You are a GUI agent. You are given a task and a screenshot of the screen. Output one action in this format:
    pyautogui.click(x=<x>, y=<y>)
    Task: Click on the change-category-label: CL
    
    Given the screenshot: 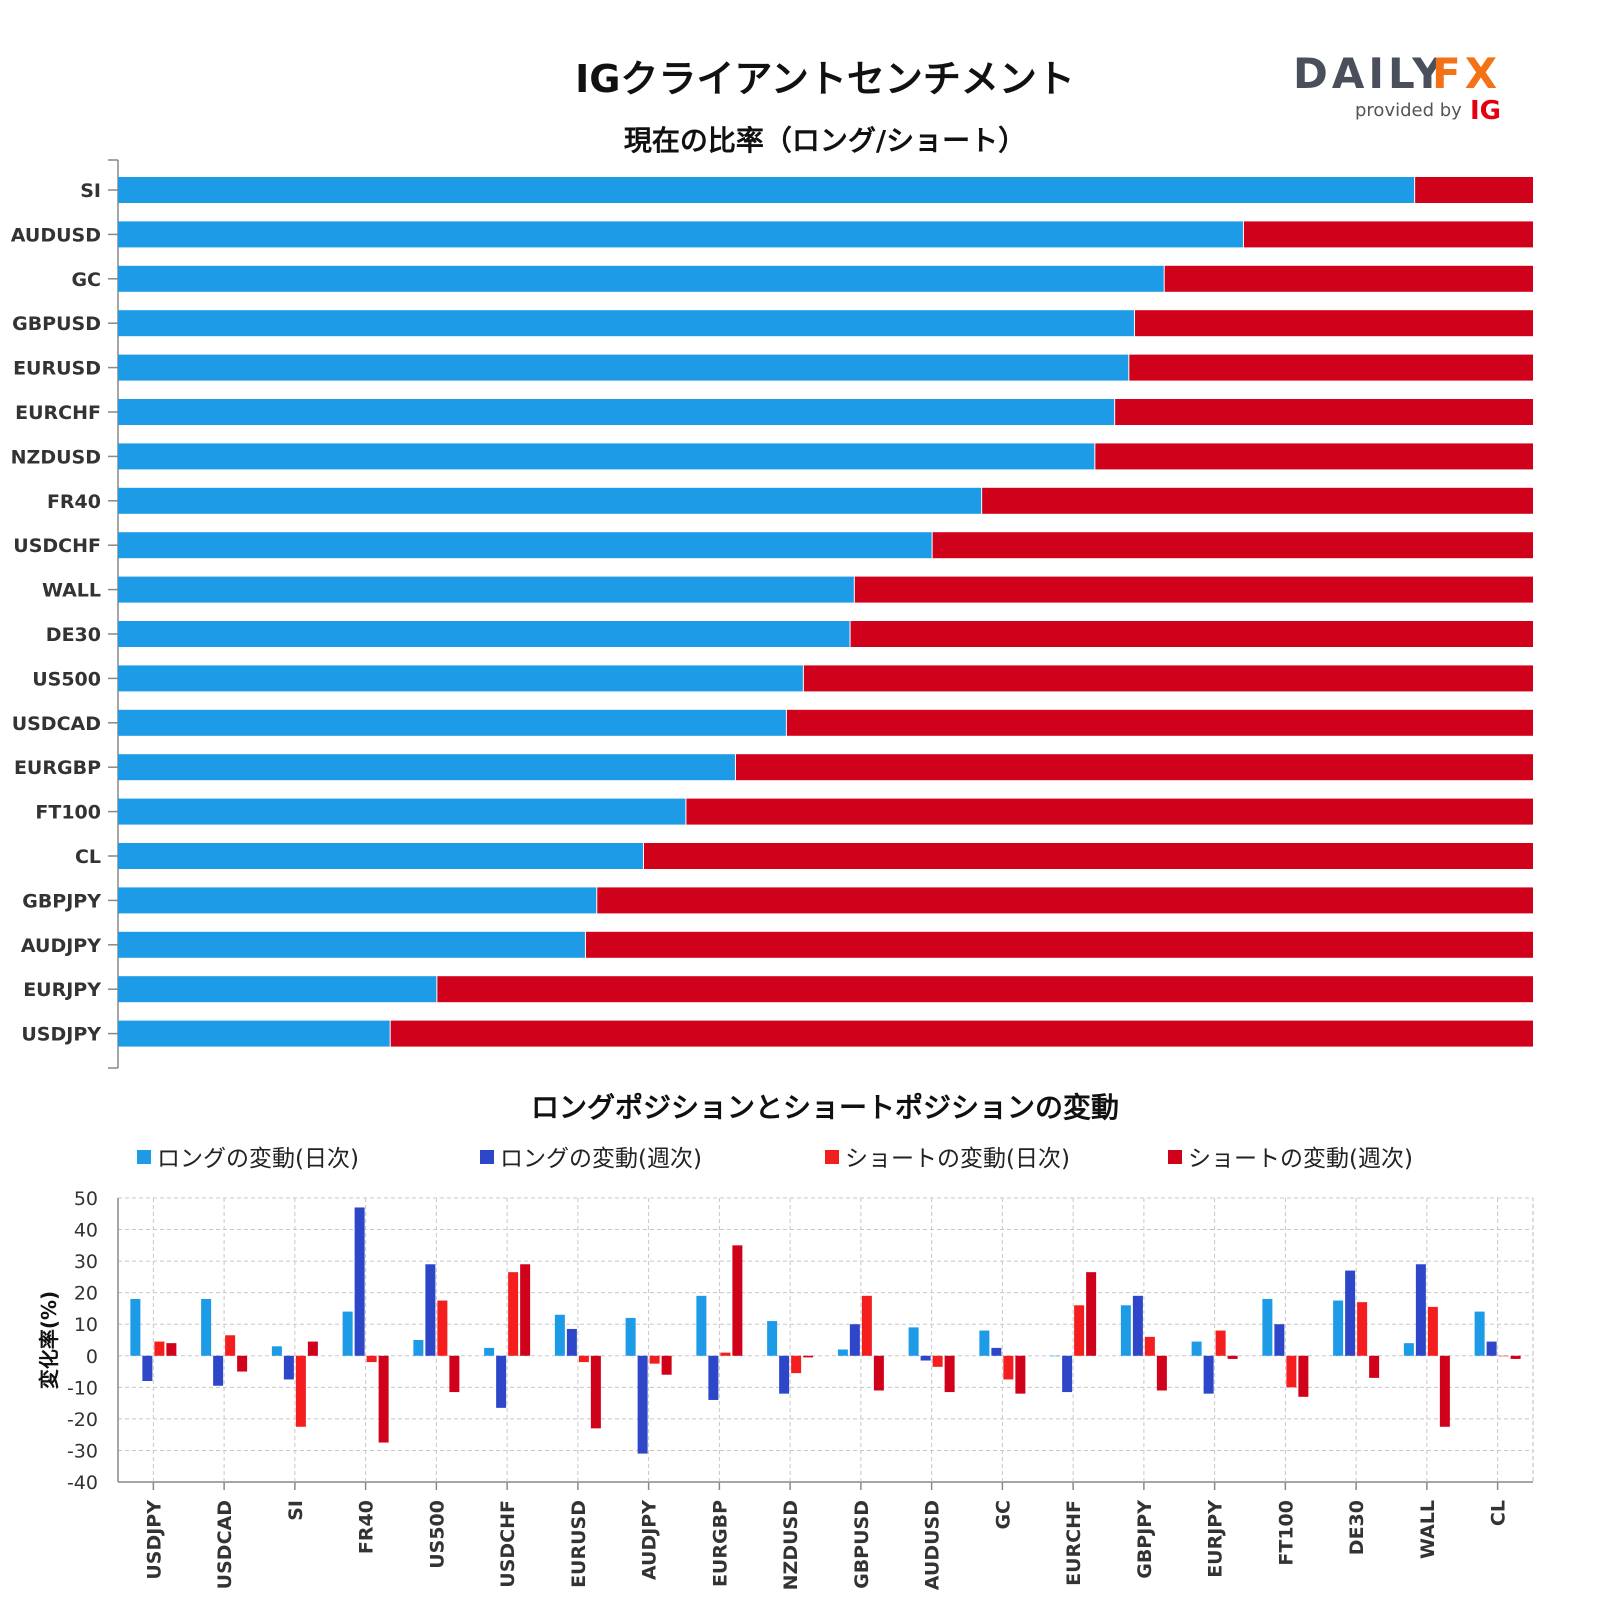 What is the action you would take?
    pyautogui.click(x=1499, y=1513)
    